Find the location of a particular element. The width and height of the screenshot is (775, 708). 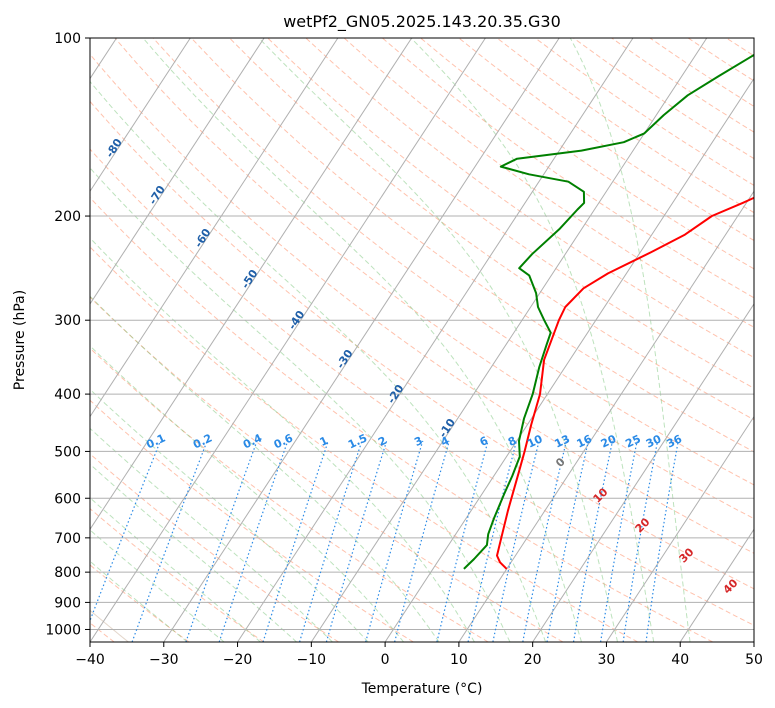

mixing-ratio-label: 20 is located at coordinates (609, 441).